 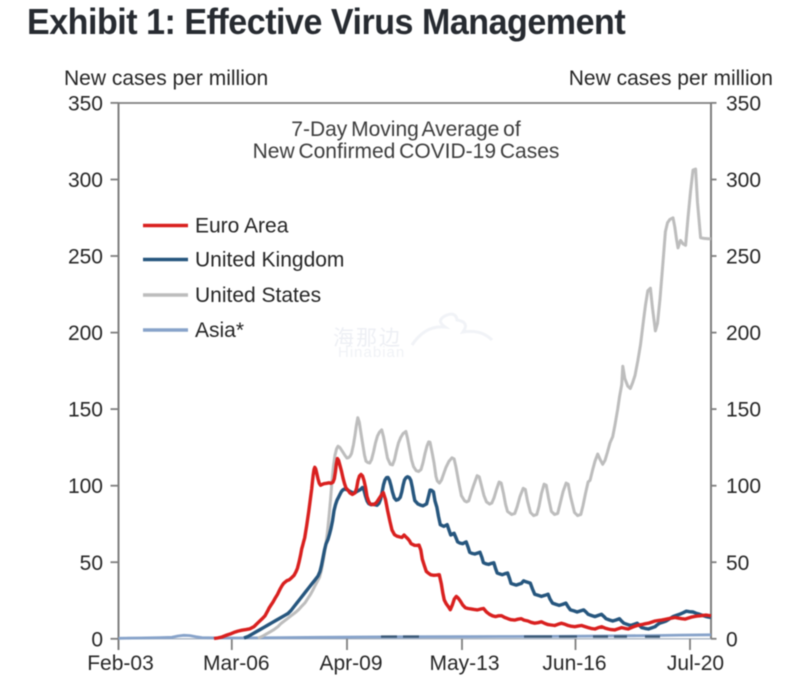 I want to click on svg-text: Mar-06, so click(x=236, y=663).